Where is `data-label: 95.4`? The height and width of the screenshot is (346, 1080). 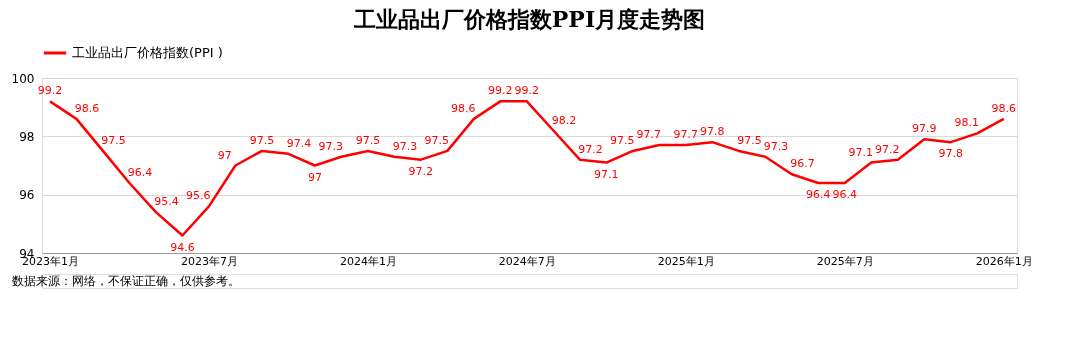 data-label: 95.4 is located at coordinates (166, 202).